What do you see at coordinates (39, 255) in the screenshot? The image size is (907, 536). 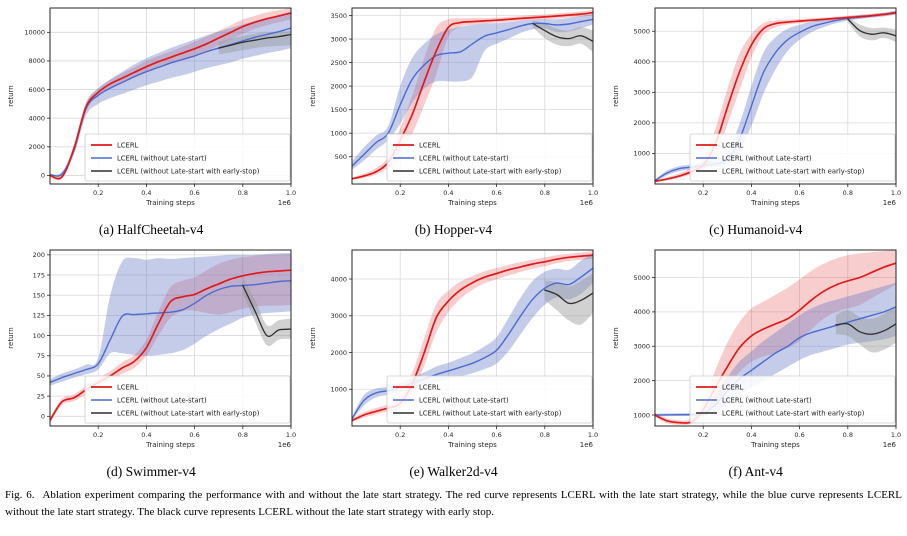 I see `svg-text: 200` at bounding box center [39, 255].